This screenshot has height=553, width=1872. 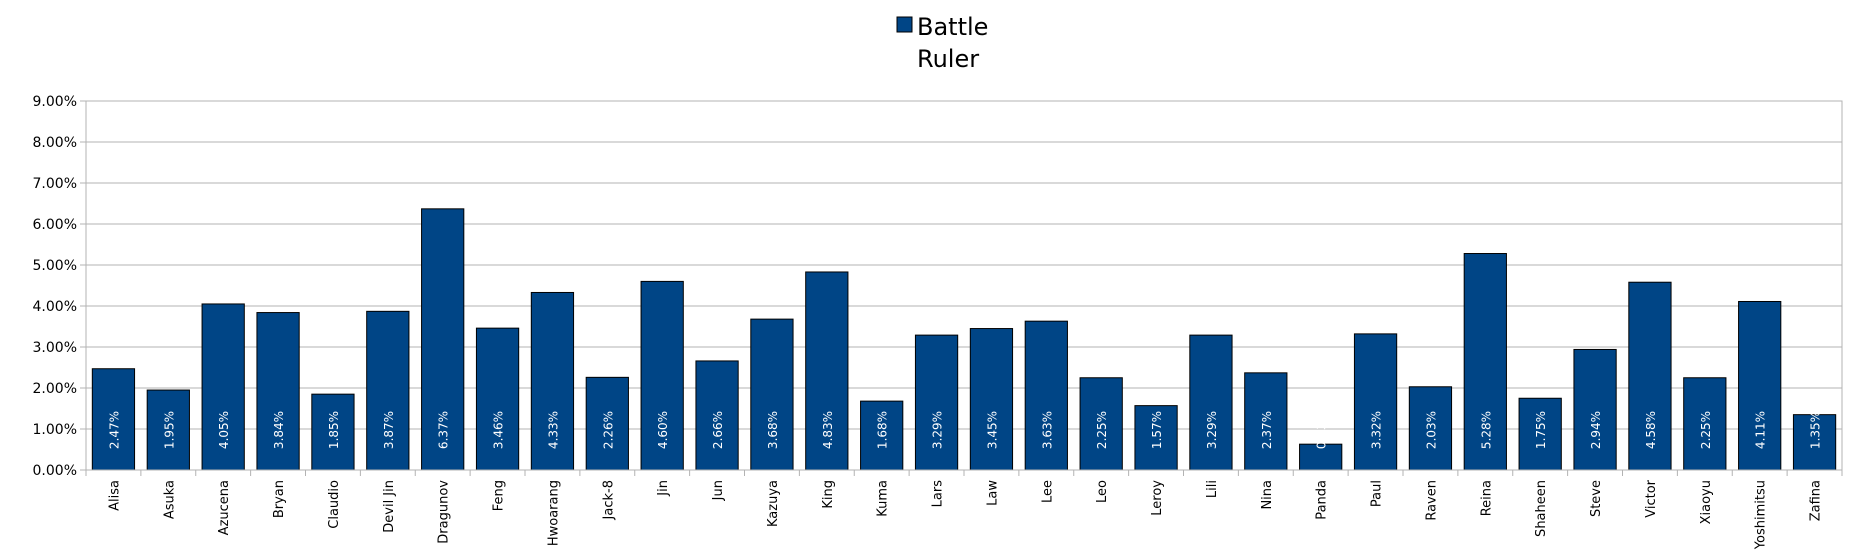 I want to click on data-label: 4.83%, so click(x=828, y=430).